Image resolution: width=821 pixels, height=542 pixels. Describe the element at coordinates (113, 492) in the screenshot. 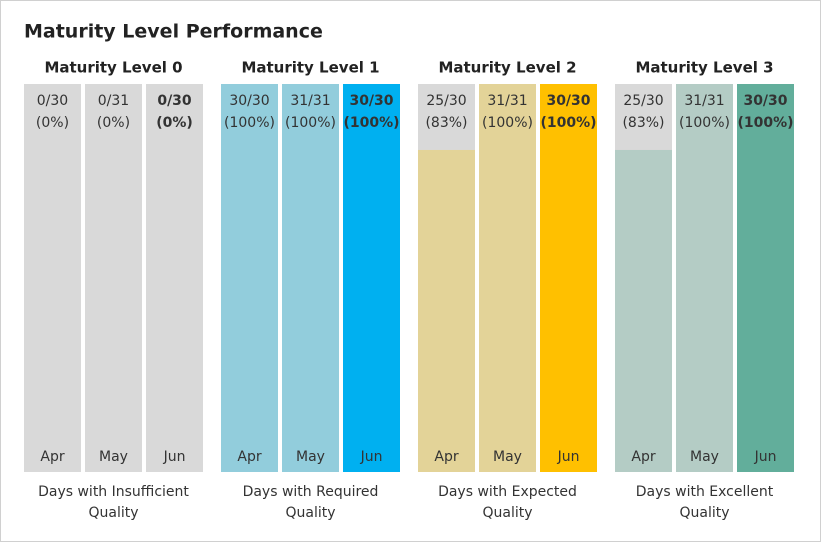

I see `group-caption: Days with Insufficient` at that location.